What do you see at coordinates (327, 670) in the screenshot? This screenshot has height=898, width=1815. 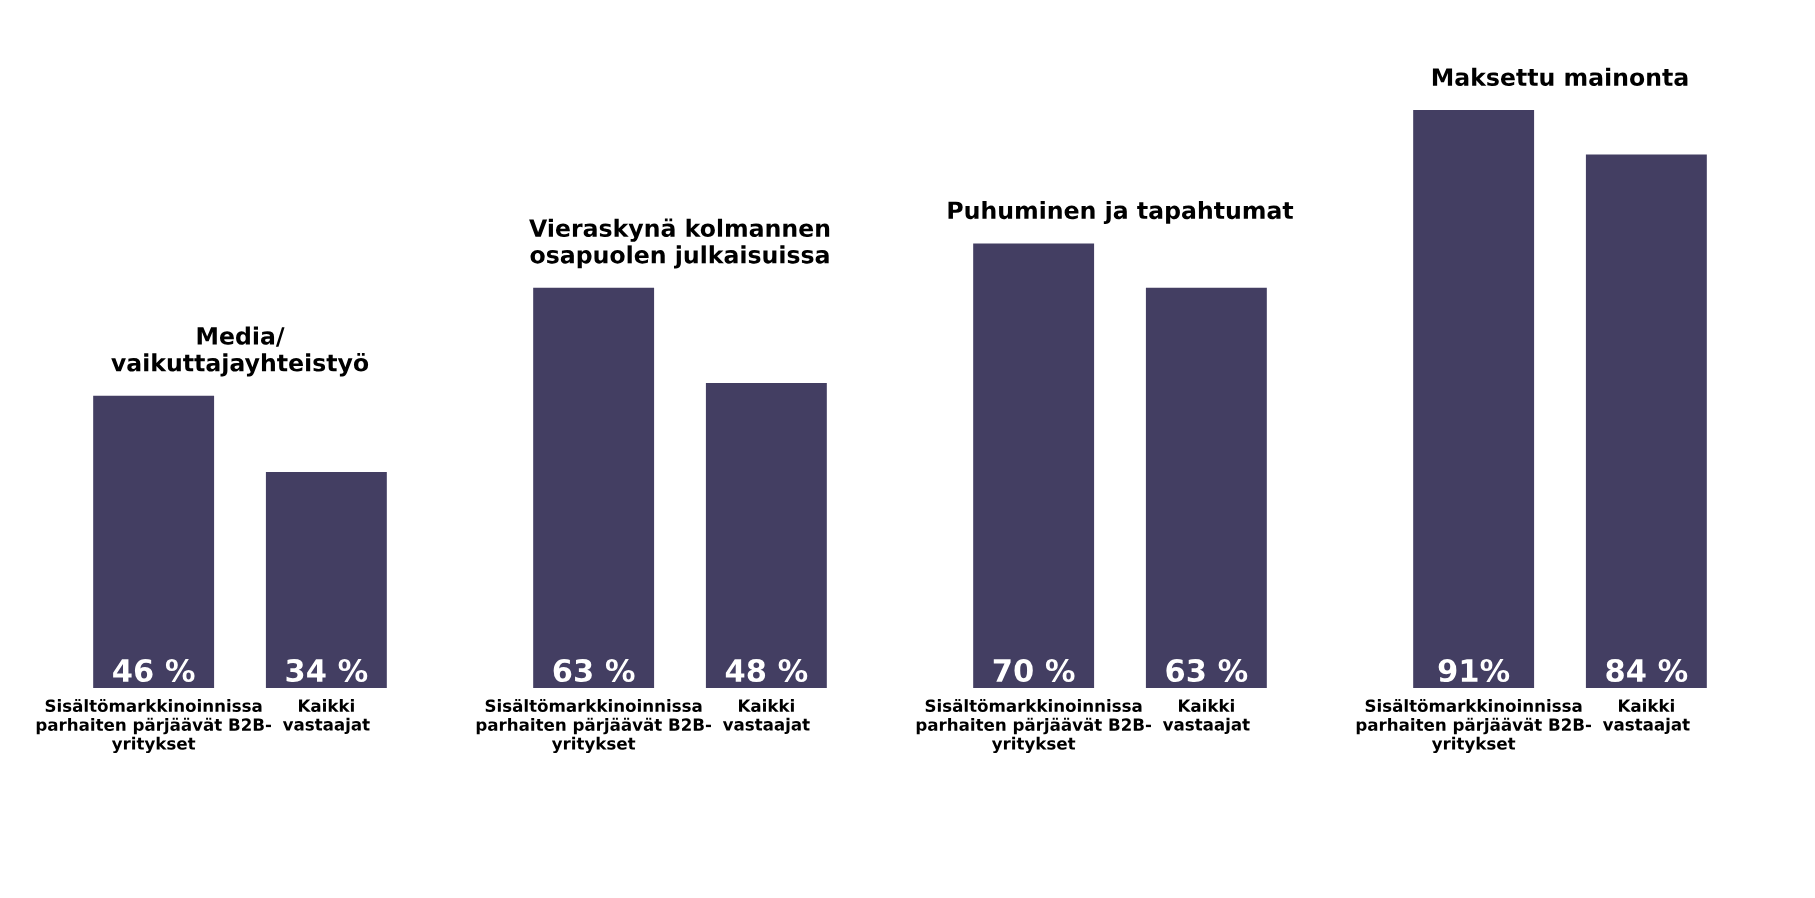 I see `data-label: 34 %` at bounding box center [327, 670].